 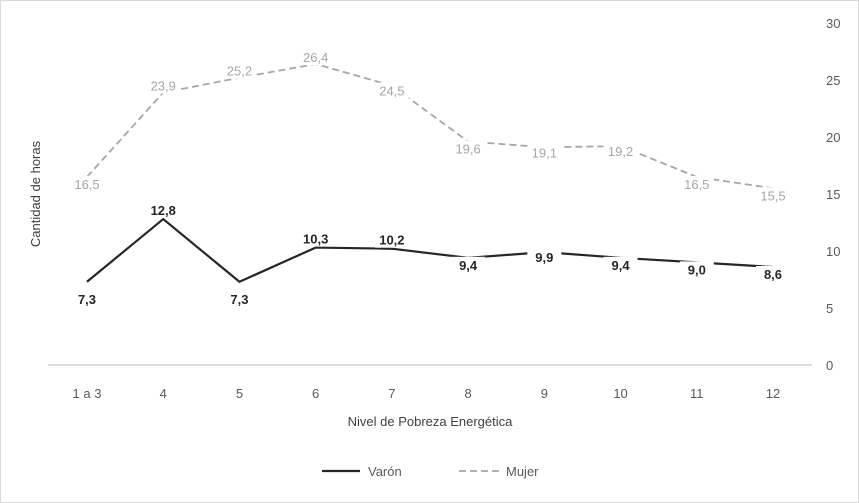 I want to click on y-tick-label: 10, so click(x=833, y=251).